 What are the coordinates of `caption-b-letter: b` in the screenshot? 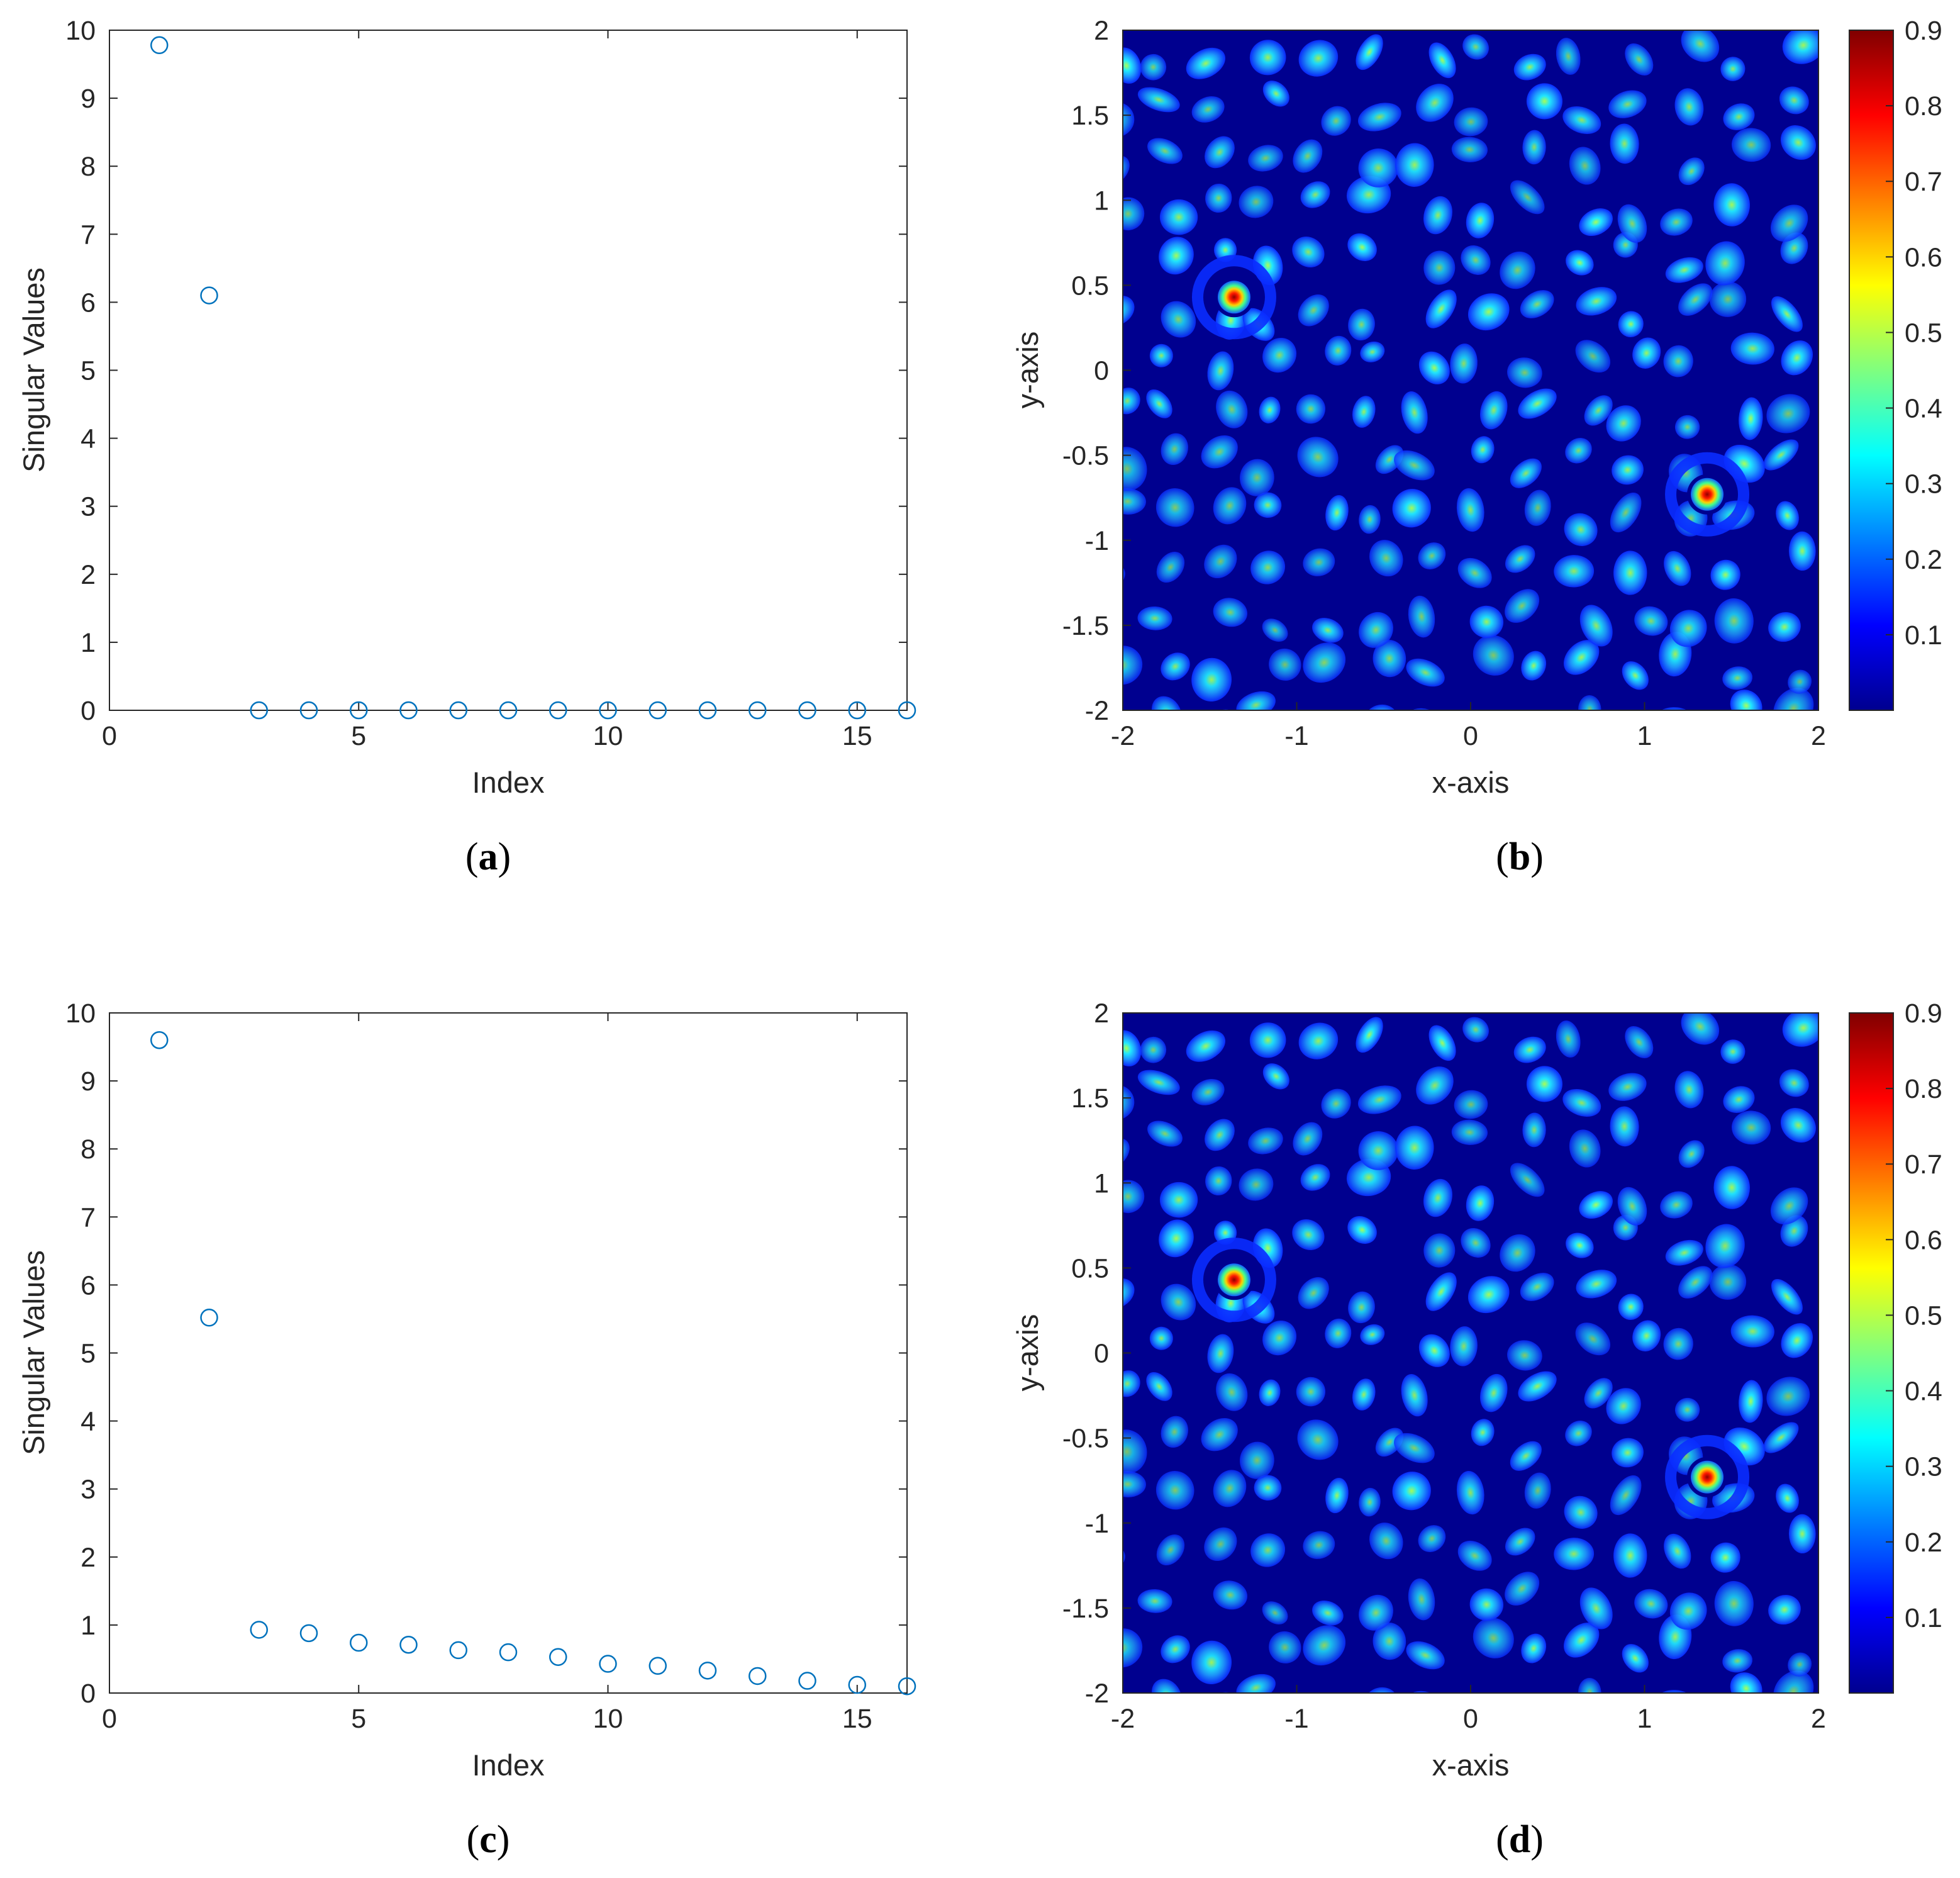 It's located at (1519, 857).